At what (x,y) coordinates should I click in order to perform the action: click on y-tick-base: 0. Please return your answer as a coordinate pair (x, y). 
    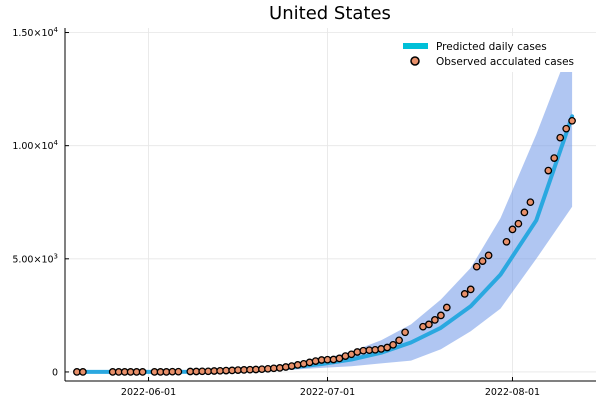
    Looking at the image, I should click on (55, 372).